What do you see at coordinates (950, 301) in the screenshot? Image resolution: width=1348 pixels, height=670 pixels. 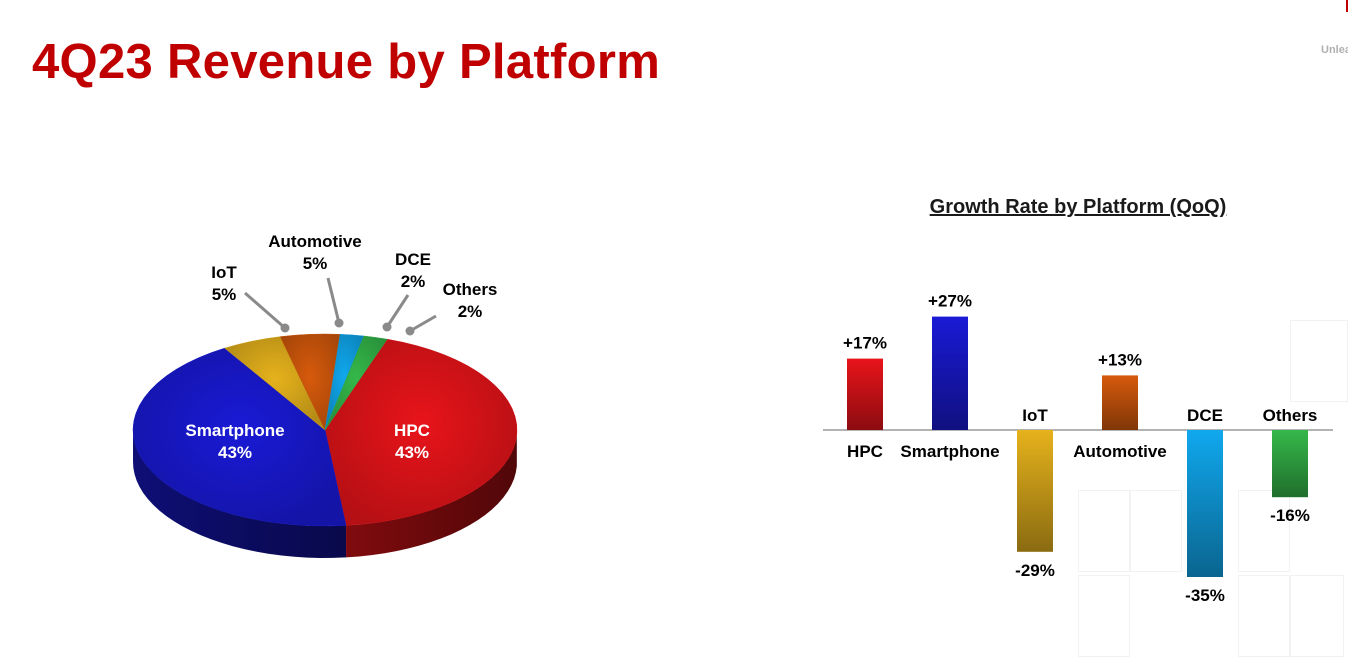 I see `bar-value-smartphone: +27%` at bounding box center [950, 301].